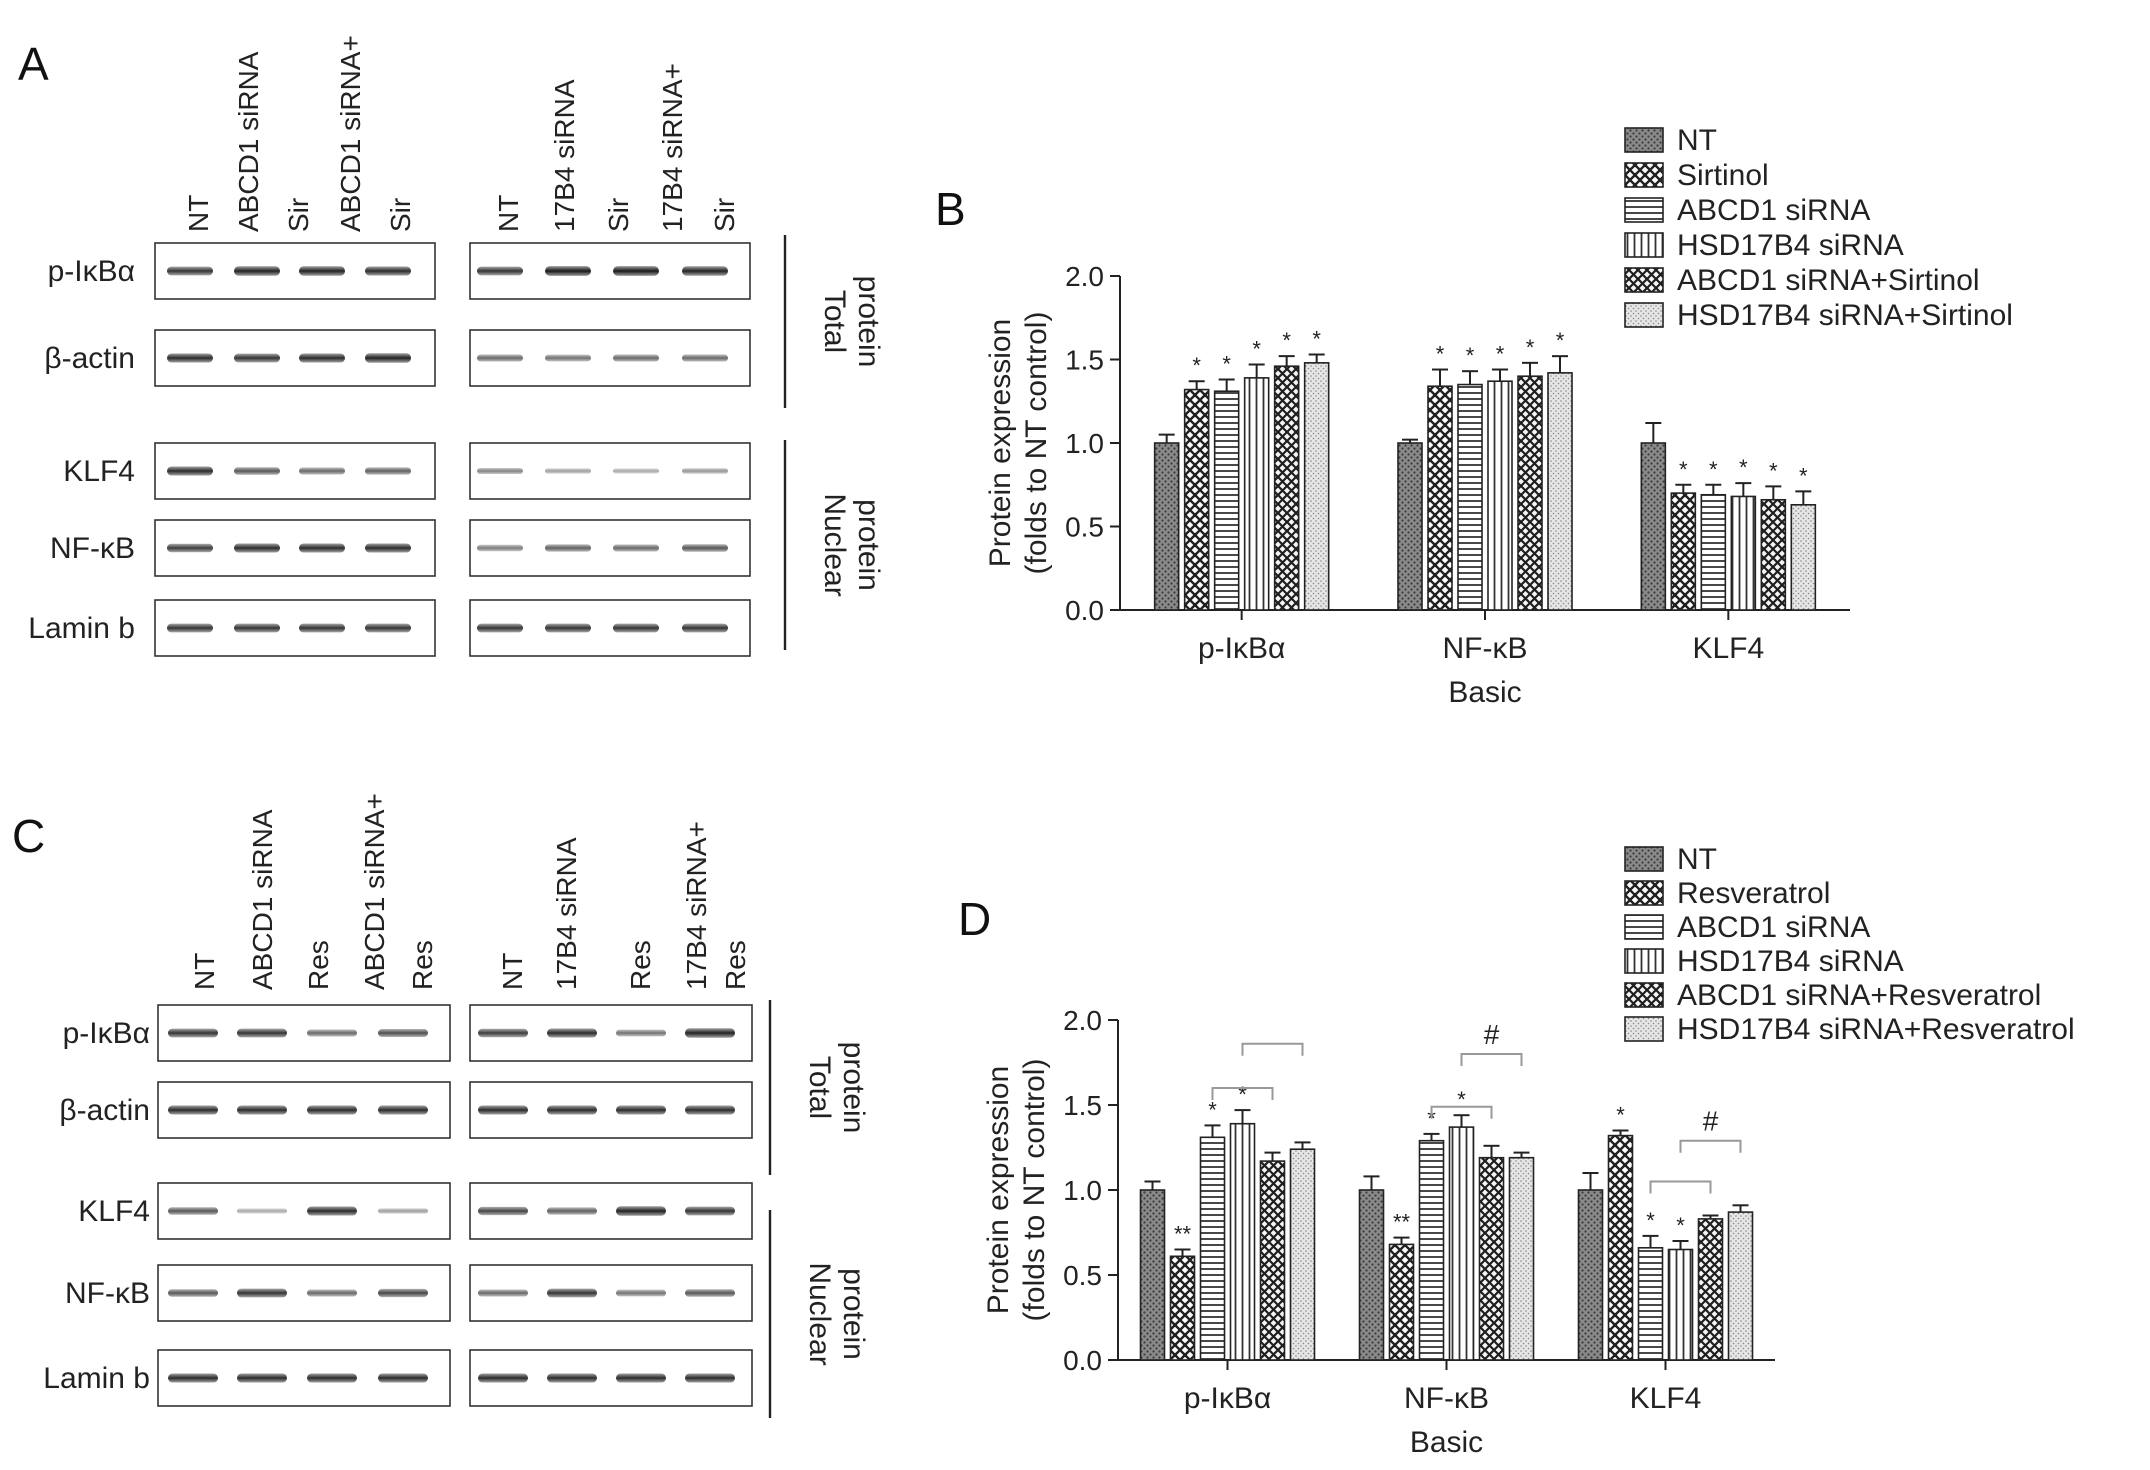  Describe the element at coordinates (566, 913) in the screenshot. I see `lane-label: 17B4 siRNA` at that location.